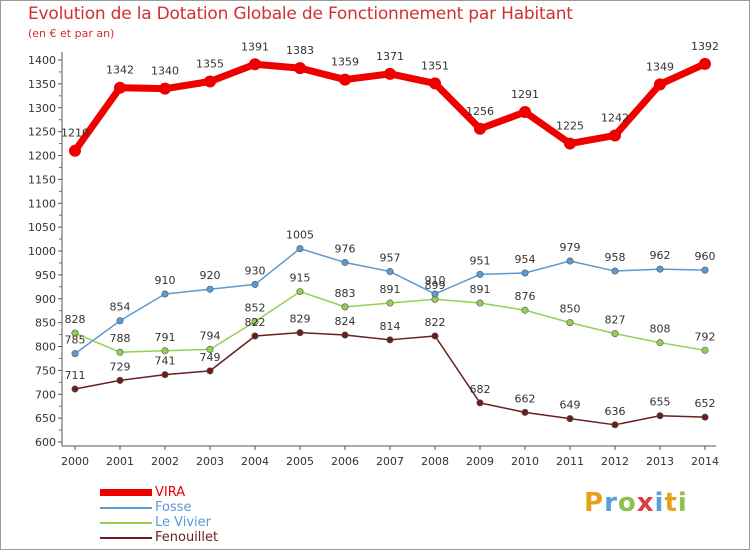 The width and height of the screenshot is (750, 550). What do you see at coordinates (300, 50) in the screenshot?
I see `data-label: 1383` at bounding box center [300, 50].